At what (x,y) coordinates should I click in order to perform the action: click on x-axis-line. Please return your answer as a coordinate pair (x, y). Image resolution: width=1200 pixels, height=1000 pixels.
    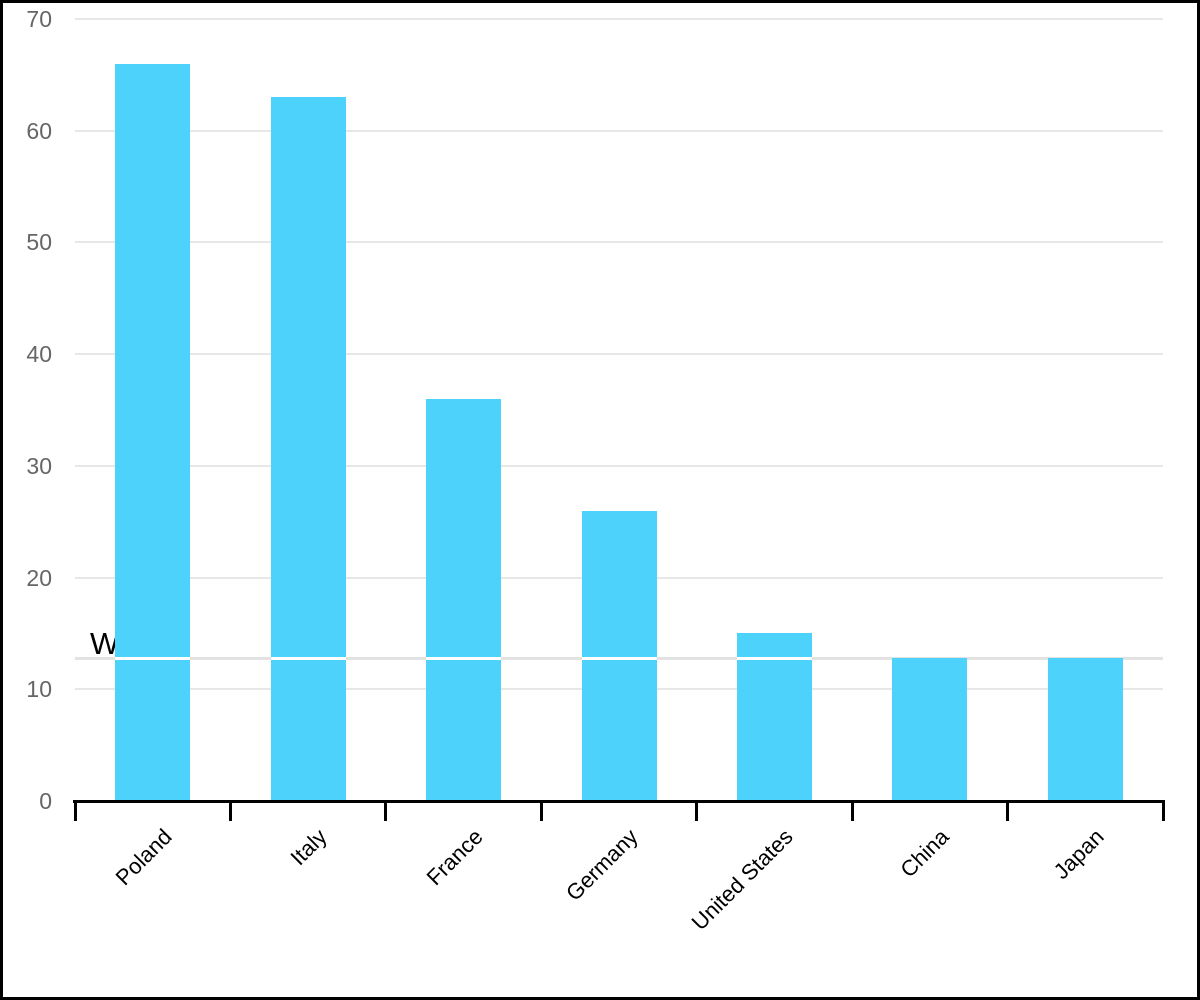
    Looking at the image, I should click on (619, 801).